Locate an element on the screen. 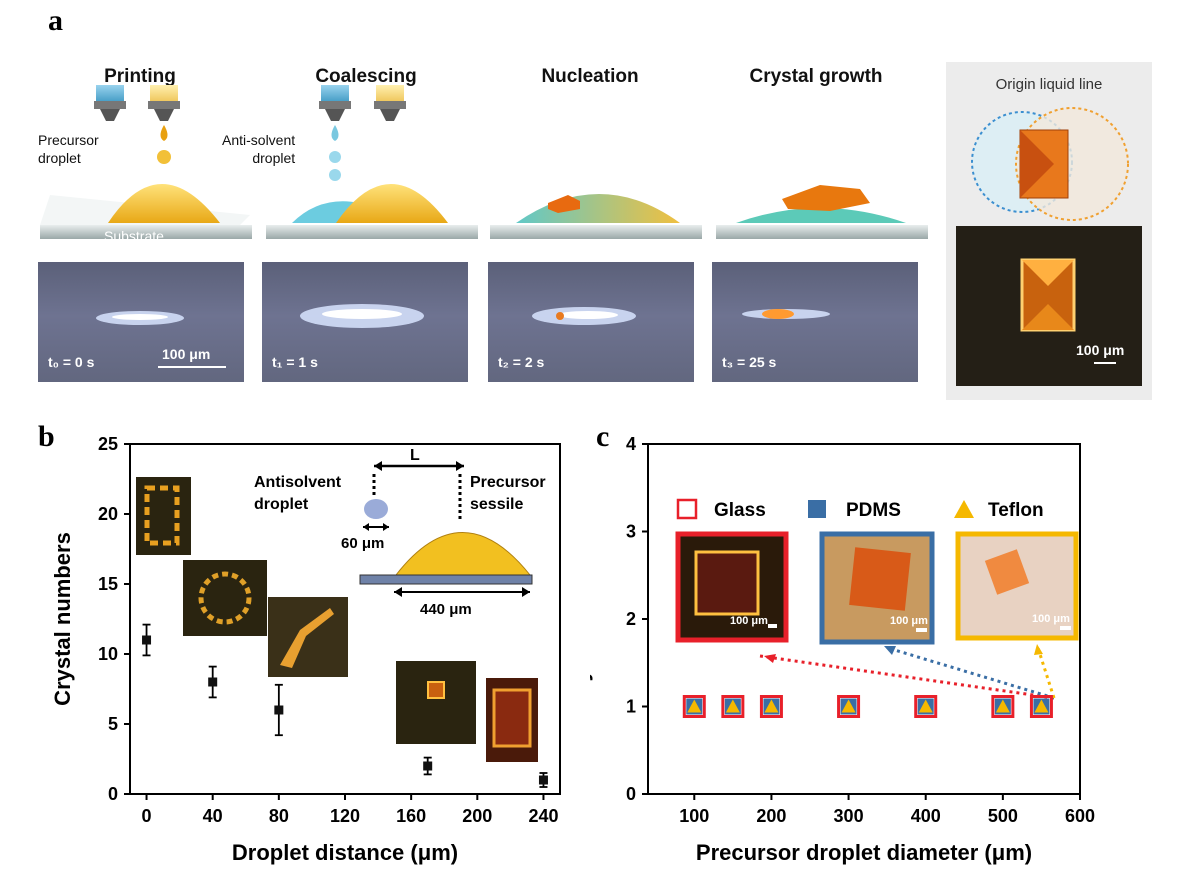  precursor-label-line1: Precursor is located at coordinates (508, 482).